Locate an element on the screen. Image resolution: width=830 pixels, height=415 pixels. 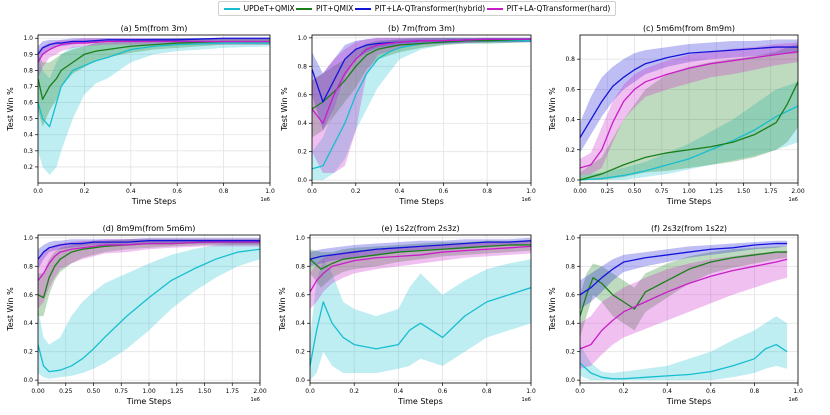
legend-label: PIT+QMIX is located at coordinates (335, 8).